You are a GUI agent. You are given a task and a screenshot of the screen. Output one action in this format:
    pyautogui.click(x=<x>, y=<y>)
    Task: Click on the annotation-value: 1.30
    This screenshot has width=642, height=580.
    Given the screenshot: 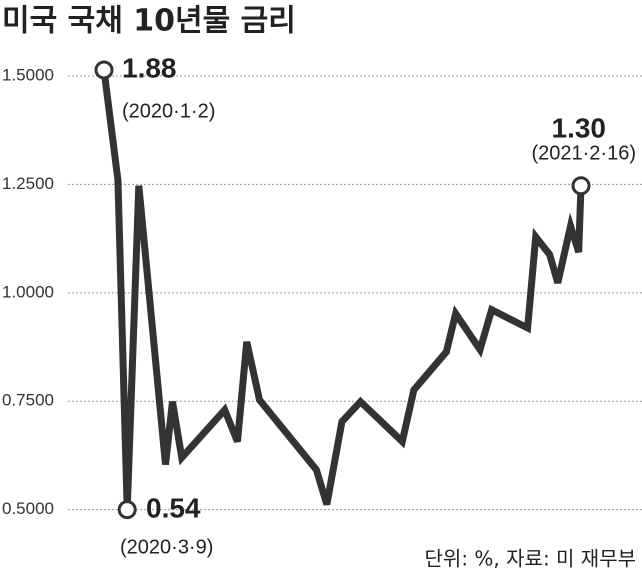 What is the action you would take?
    pyautogui.click(x=579, y=127)
    